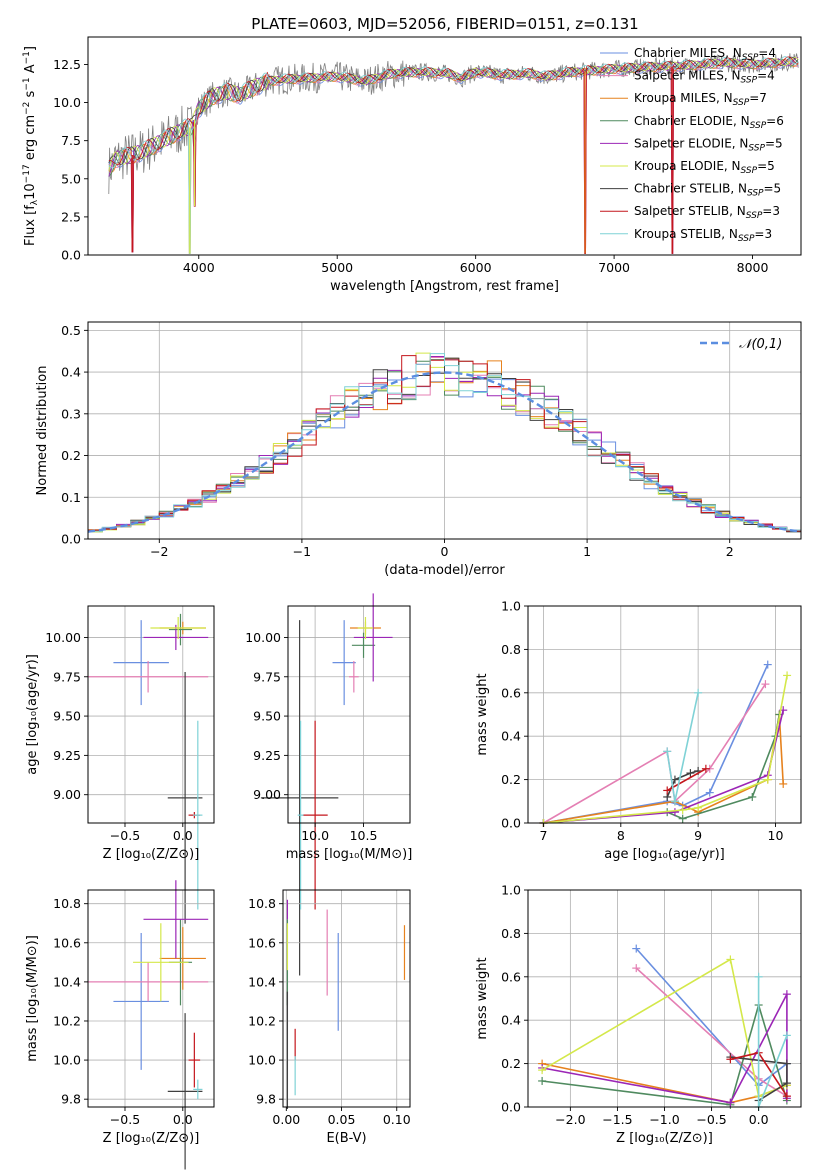  Describe the element at coordinates (30, 48) in the screenshot. I see `y-axis-label-part: ]` at that location.